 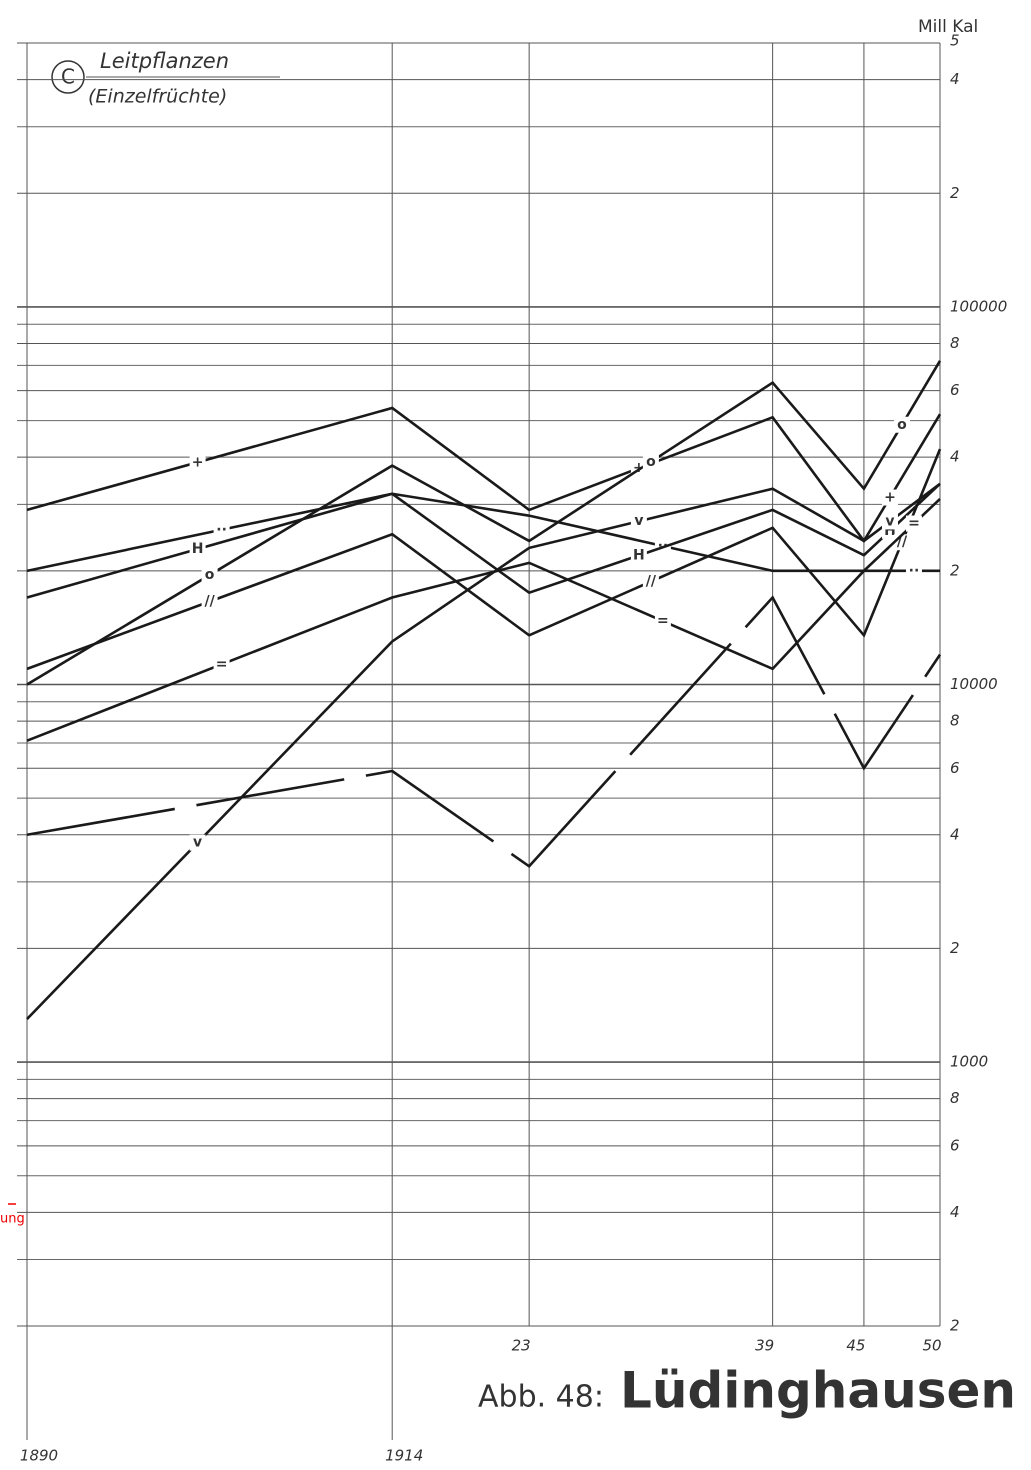 I want to click on y-axis-label: Mill Kal, so click(x=948, y=27).